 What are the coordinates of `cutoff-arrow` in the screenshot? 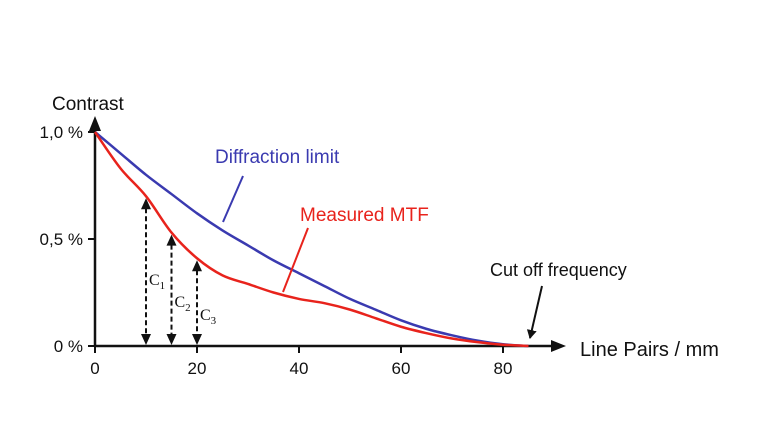 It's located at (534, 312).